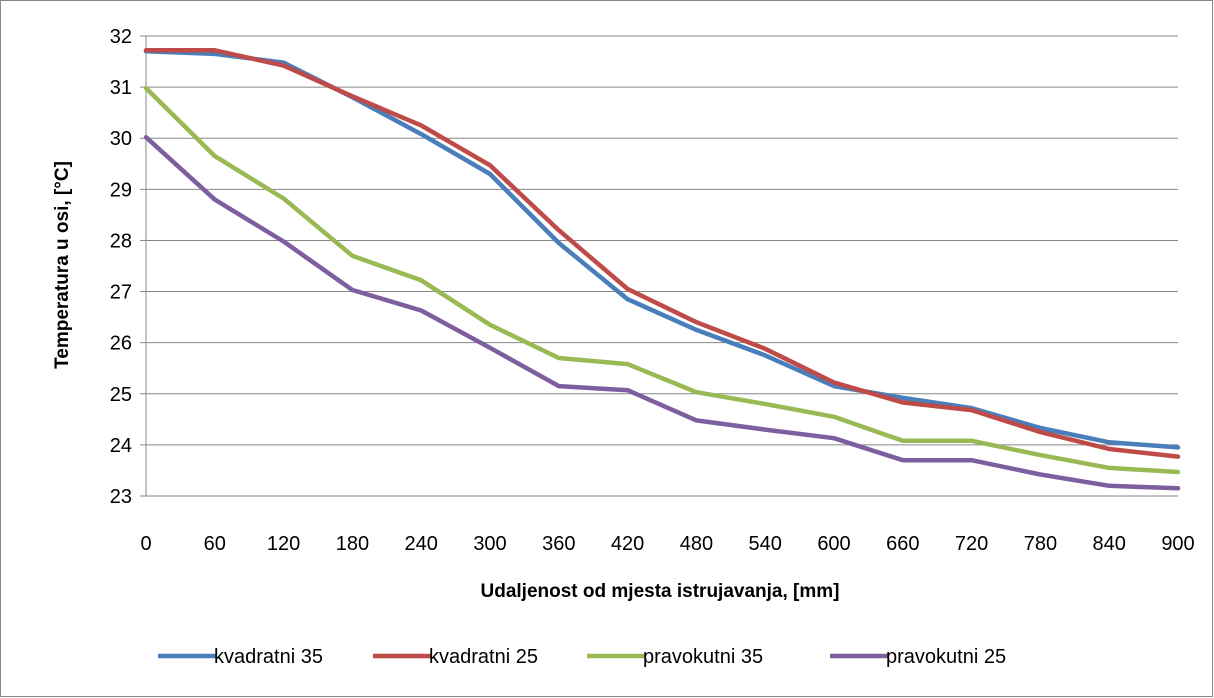  I want to click on x-tick-label-11: 660, so click(902, 544).